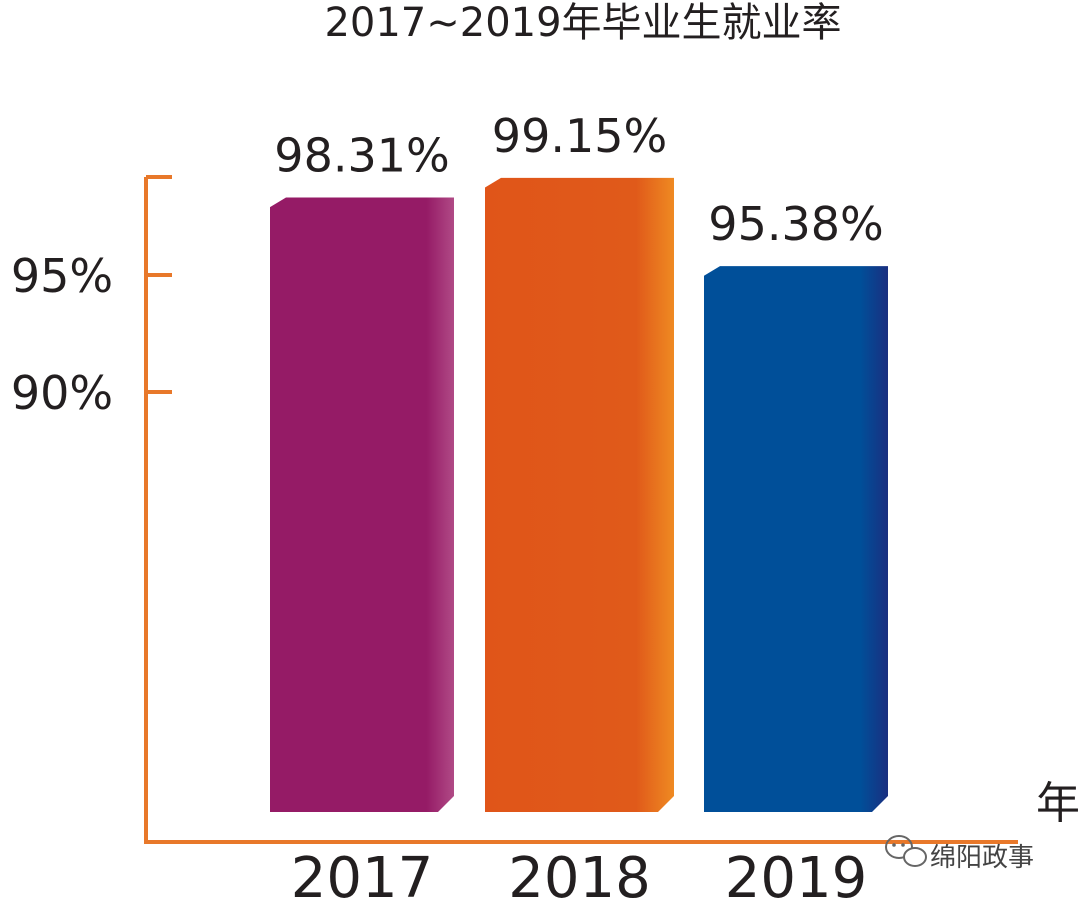 The height and width of the screenshot is (903, 1080). What do you see at coordinates (982, 858) in the screenshot?
I see `watermark-text: 绵阳政事` at bounding box center [982, 858].